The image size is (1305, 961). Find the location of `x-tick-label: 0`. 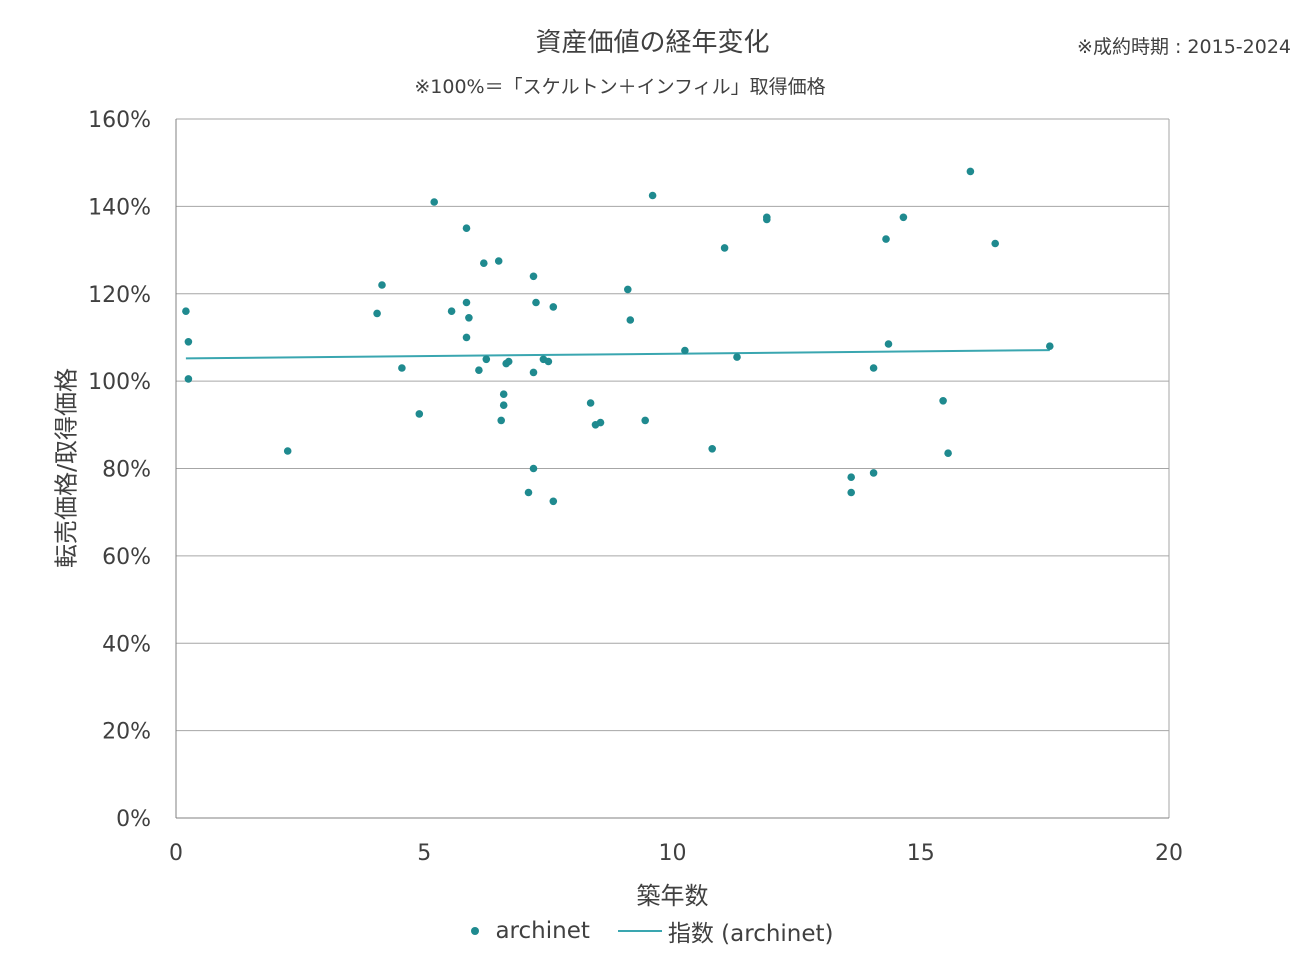

x-tick-label: 0 is located at coordinates (176, 853).